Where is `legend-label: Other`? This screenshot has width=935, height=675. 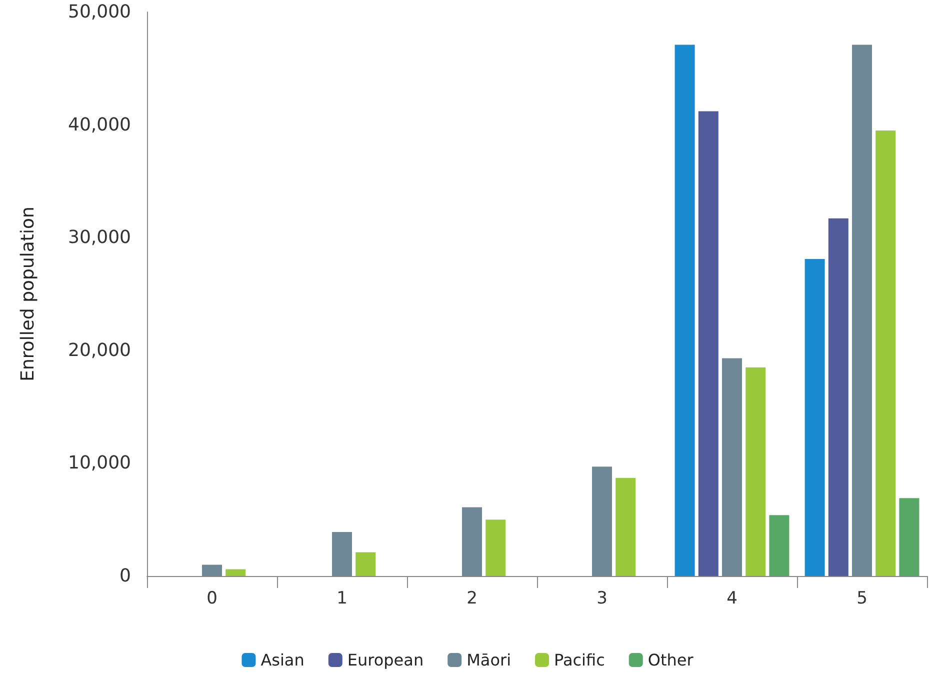 legend-label: Other is located at coordinates (671, 660).